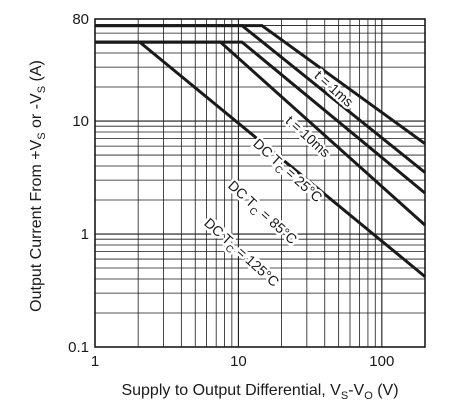 The height and width of the screenshot is (402, 450). What do you see at coordinates (85, 234) in the screenshot?
I see `y-tick-label: 1` at bounding box center [85, 234].